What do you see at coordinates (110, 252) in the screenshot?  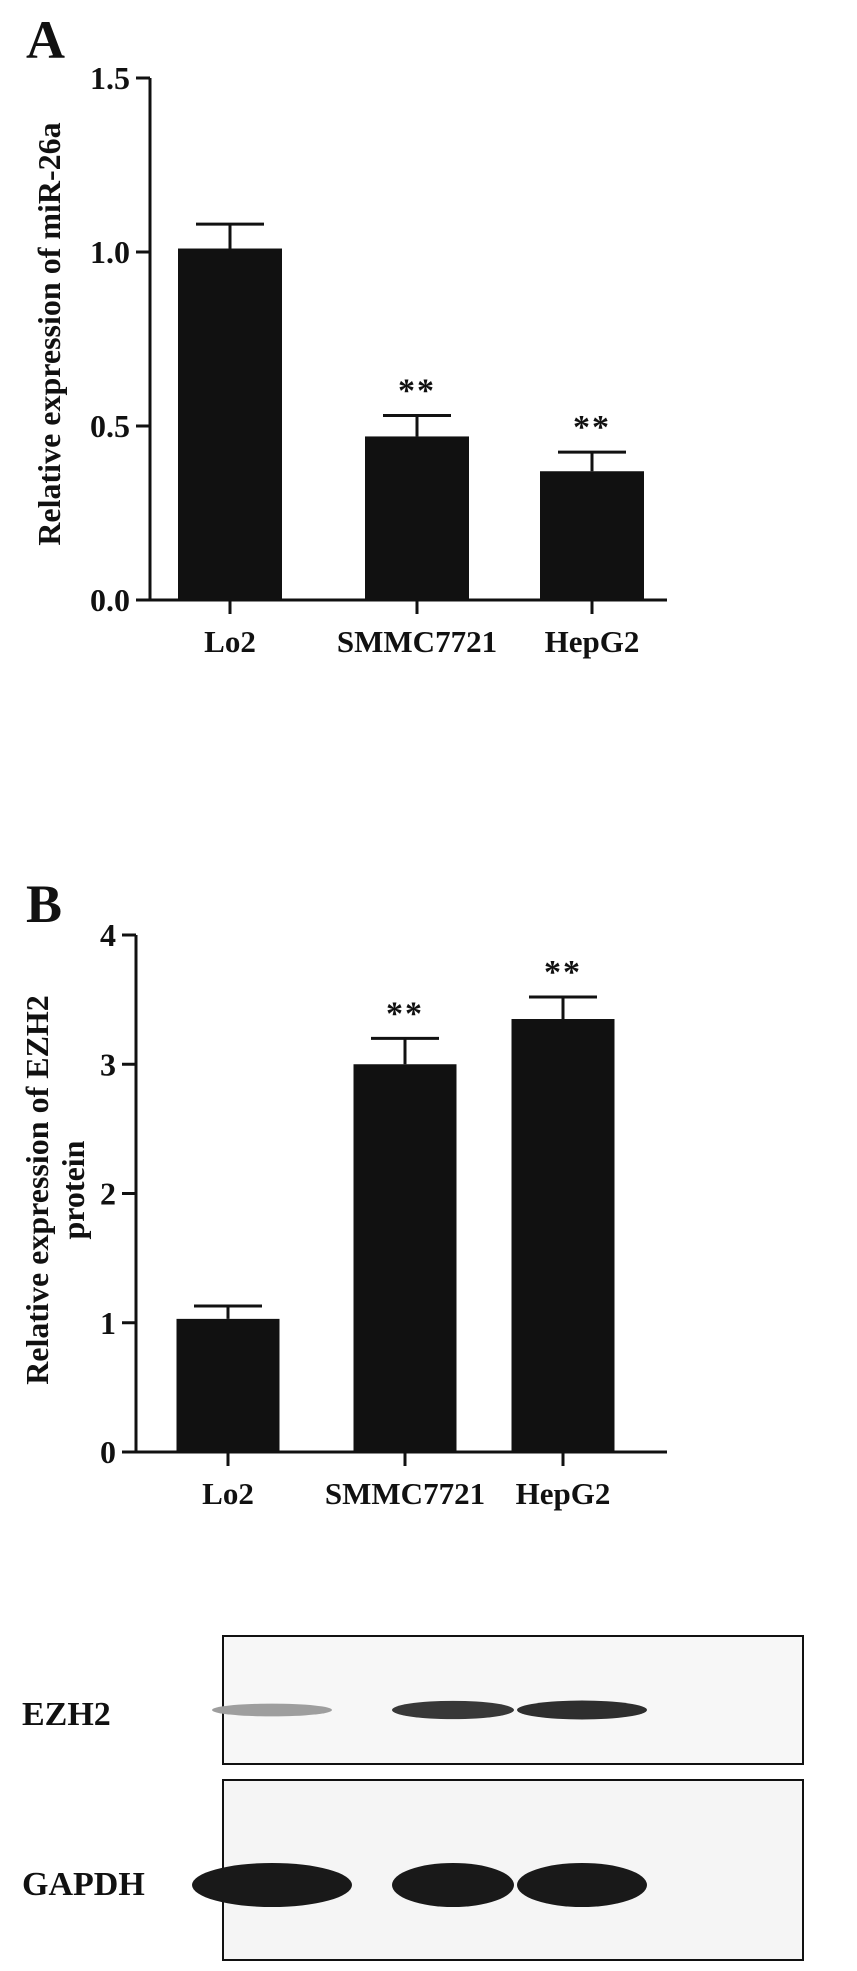 I see `y-tick-label: 1.0` at bounding box center [110, 252].